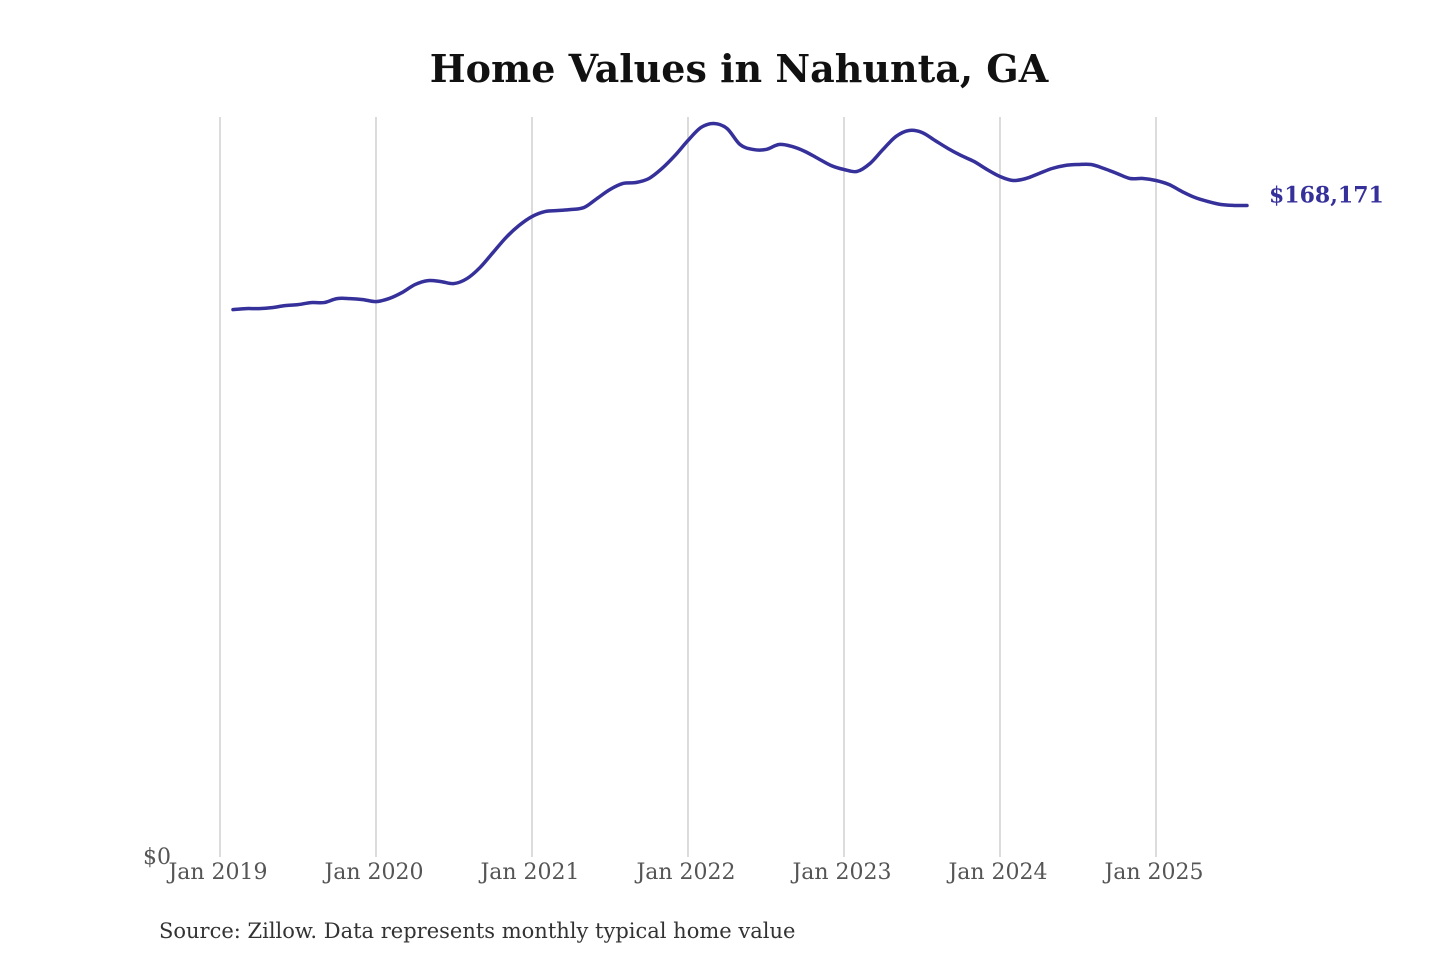  What do you see at coordinates (840, 872) in the screenshot?
I see `x-tick-label: Jan 2023` at bounding box center [840, 872].